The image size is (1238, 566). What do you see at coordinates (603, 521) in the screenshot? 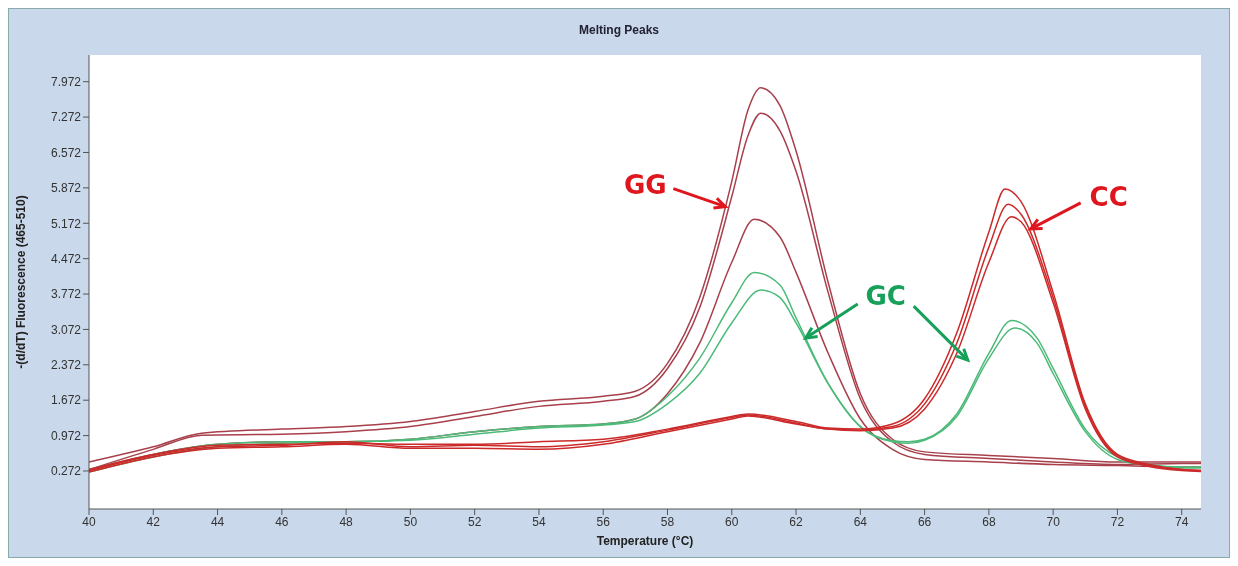
I see `x-tick-label: 56` at bounding box center [603, 521].